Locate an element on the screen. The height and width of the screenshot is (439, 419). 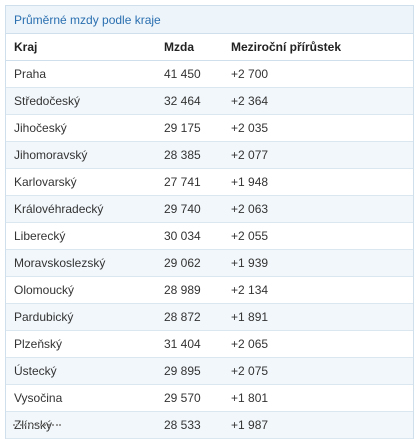
cell-mzda: 28 989 is located at coordinates (189, 290).